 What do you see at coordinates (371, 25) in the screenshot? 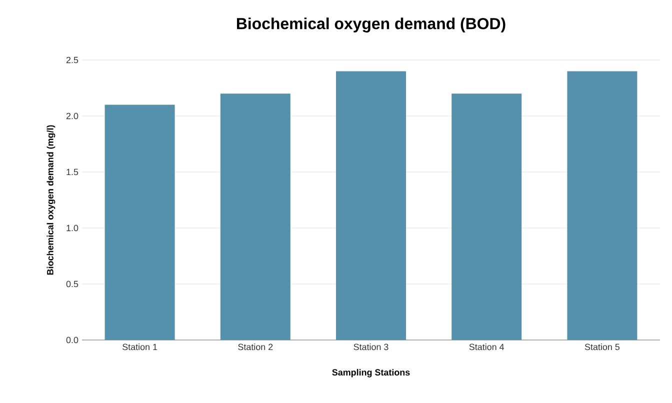
I see `chart-title: Biochemical oxygen demand (BOD)` at bounding box center [371, 25].